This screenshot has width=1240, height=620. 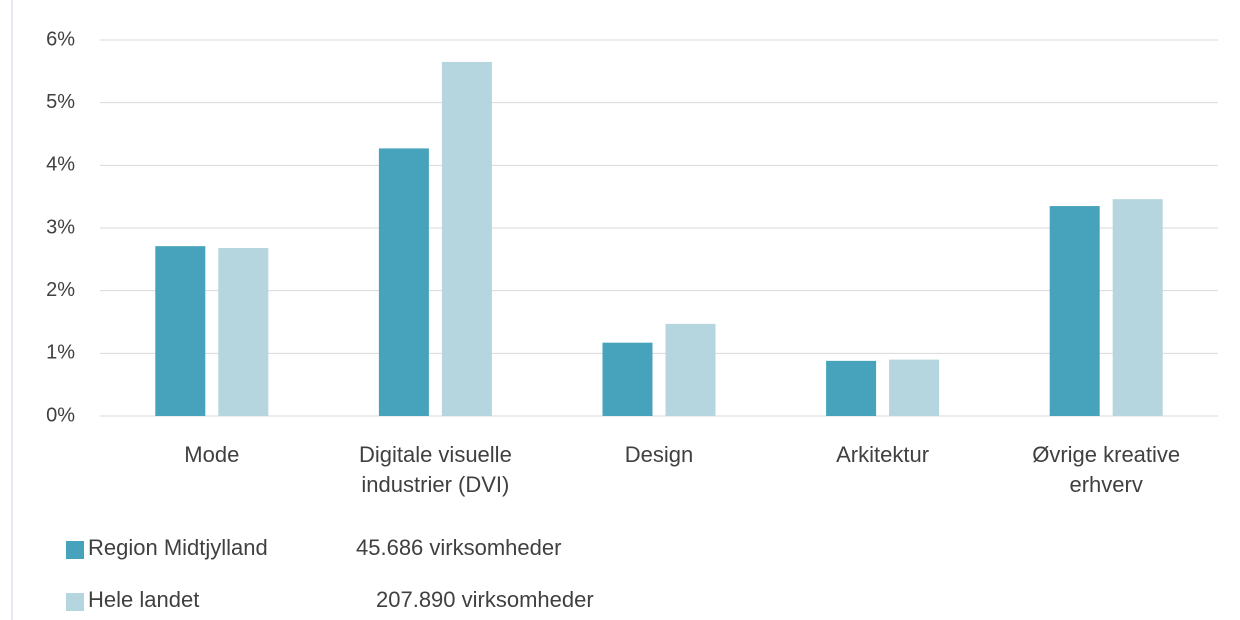 I want to click on y-tick-label: 3%, so click(x=60, y=227).